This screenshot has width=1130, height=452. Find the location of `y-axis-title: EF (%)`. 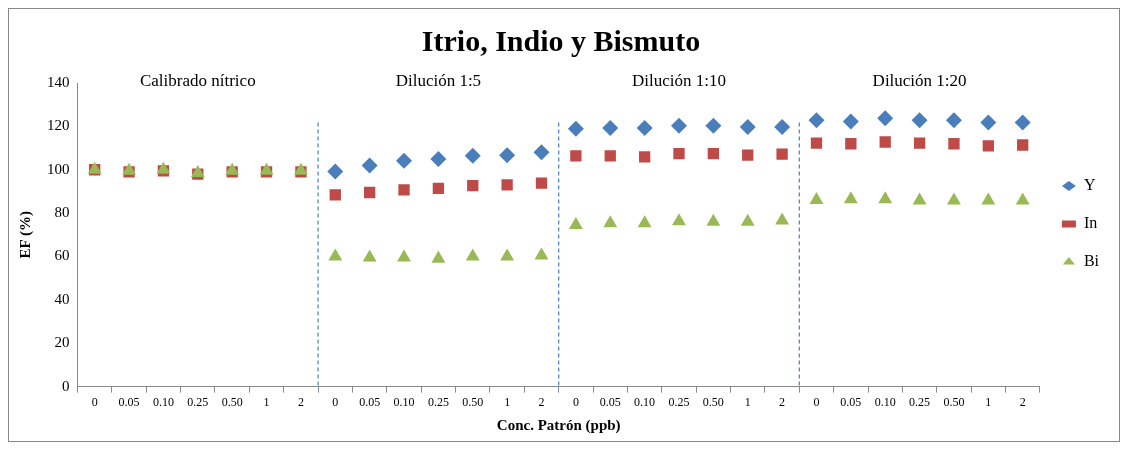

y-axis-title: EF (%) is located at coordinates (25, 235).